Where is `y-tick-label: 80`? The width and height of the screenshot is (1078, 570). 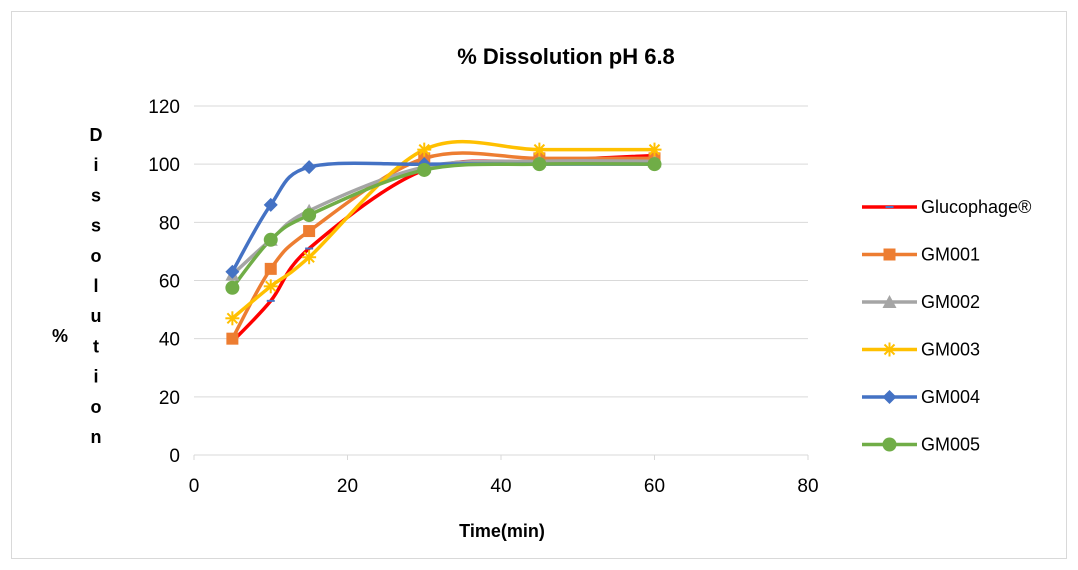
y-tick-label: 80 is located at coordinates (169, 223).